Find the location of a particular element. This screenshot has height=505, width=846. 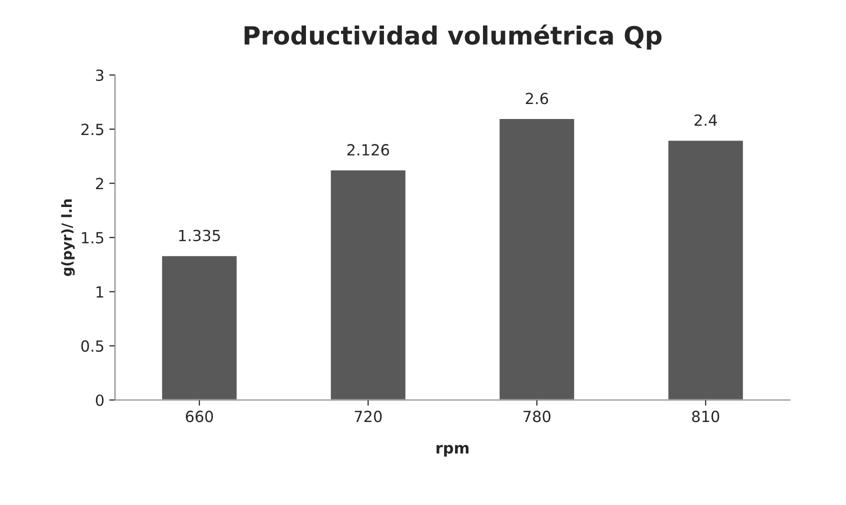

x-tick-label: 720 is located at coordinates (368, 416).